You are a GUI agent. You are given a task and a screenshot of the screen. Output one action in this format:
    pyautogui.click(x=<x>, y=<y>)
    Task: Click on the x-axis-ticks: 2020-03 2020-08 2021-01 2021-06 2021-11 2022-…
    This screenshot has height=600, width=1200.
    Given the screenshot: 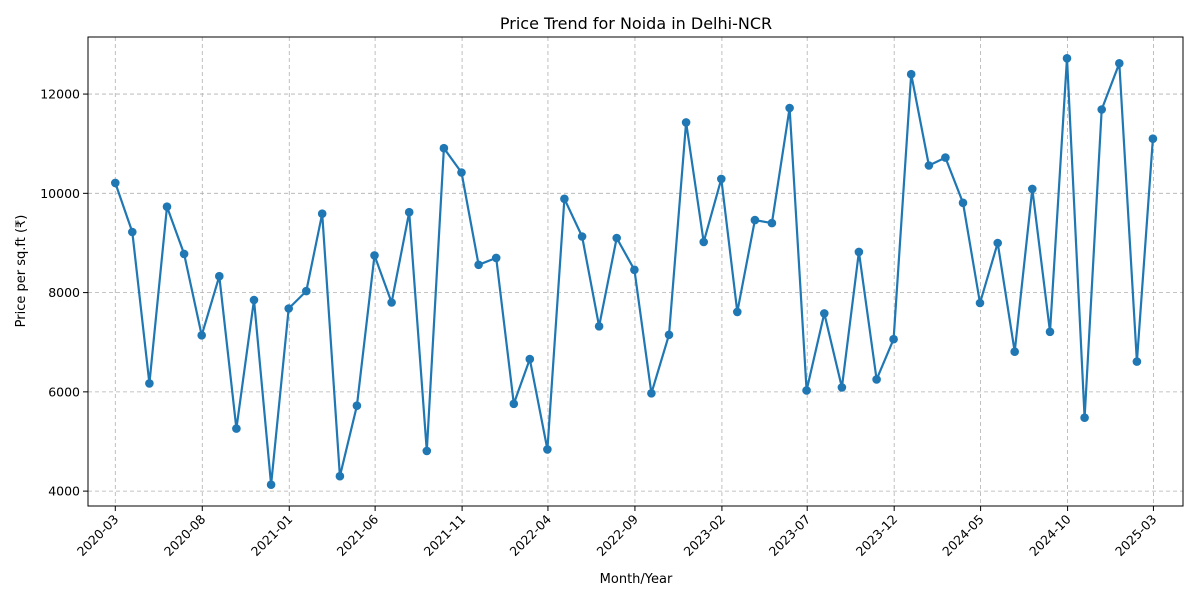 What is the action you would take?
    pyautogui.click(x=617, y=532)
    